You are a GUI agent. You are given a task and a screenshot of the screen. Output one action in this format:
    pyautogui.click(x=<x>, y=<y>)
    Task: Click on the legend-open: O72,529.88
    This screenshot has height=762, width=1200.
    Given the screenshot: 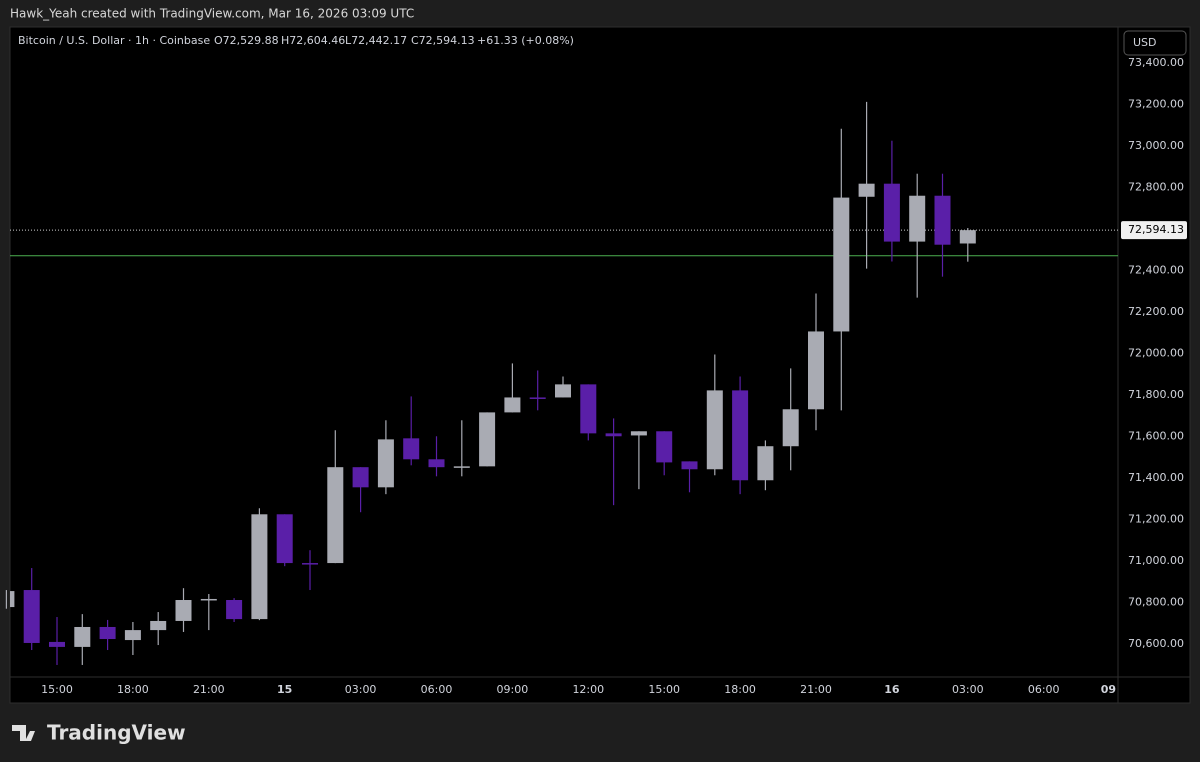 What is the action you would take?
    pyautogui.click(x=246, y=40)
    